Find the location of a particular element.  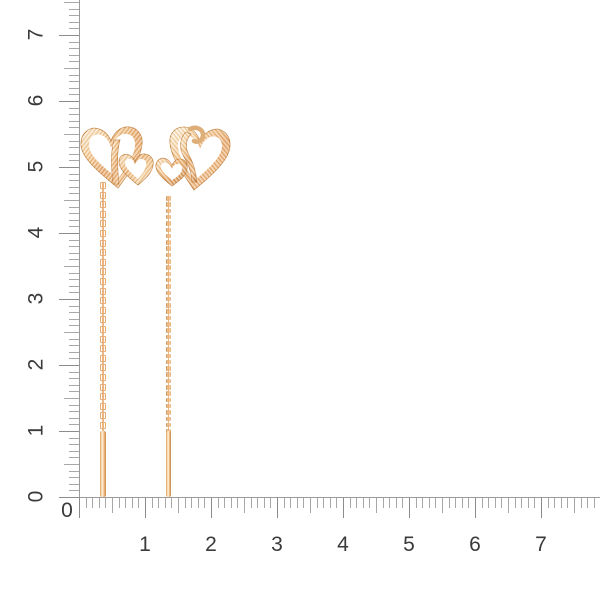

vertical-ruler-label: 6 is located at coordinates (36, 100).